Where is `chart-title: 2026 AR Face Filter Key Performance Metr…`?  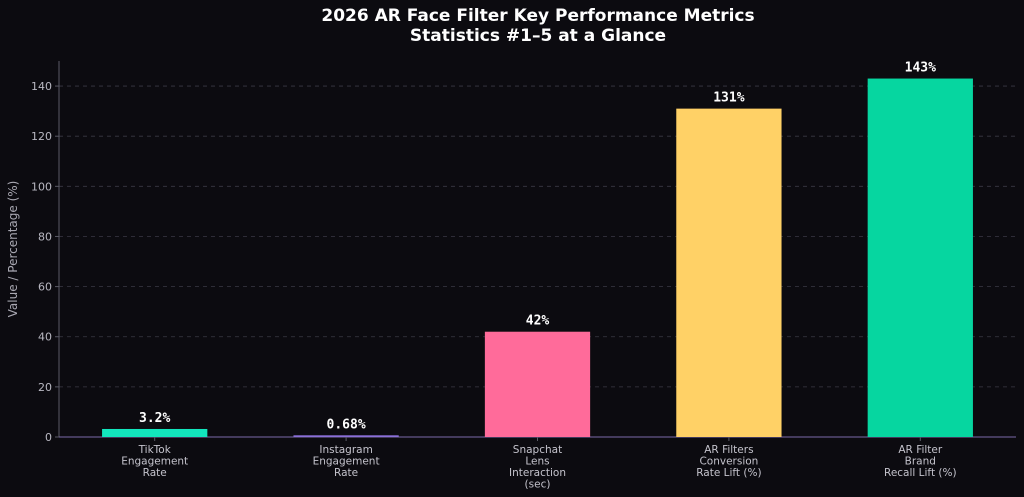
chart-title: 2026 AR Face Filter Key Performance Metr… is located at coordinates (537, 16).